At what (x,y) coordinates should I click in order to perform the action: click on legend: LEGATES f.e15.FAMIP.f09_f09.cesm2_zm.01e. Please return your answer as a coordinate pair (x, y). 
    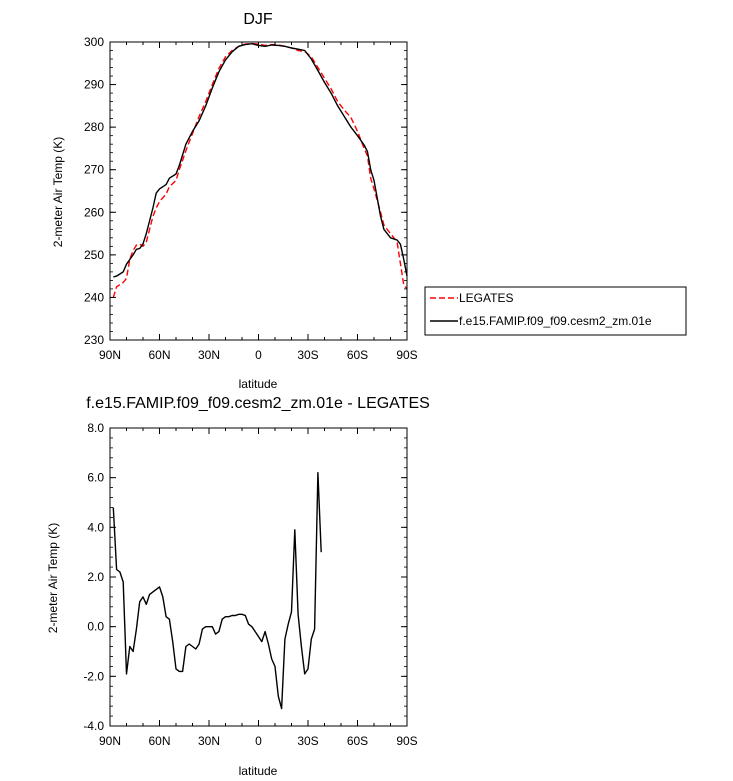
    Looking at the image, I should click on (555, 311).